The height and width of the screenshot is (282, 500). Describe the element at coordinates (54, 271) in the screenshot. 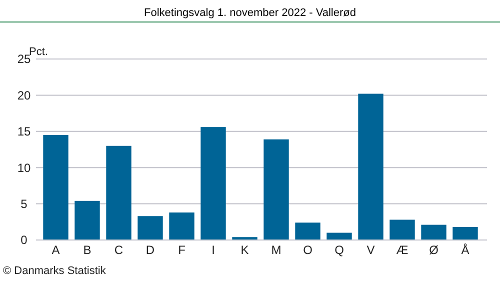

I see `text: © Danmarks Statistik` at that location.